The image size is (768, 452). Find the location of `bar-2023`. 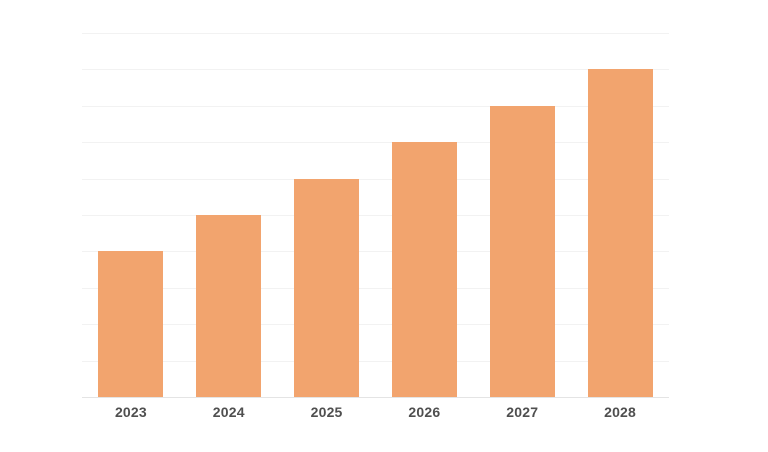

bar-2023 is located at coordinates (131, 324).